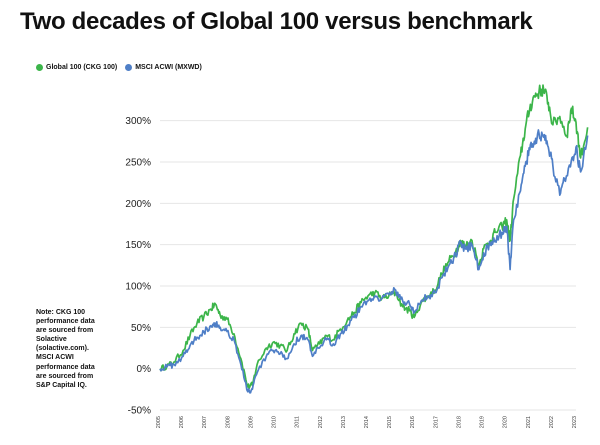 The width and height of the screenshot is (600, 445). Describe the element at coordinates (129, 67) in the screenshot. I see `legend-marker-msci` at that location.